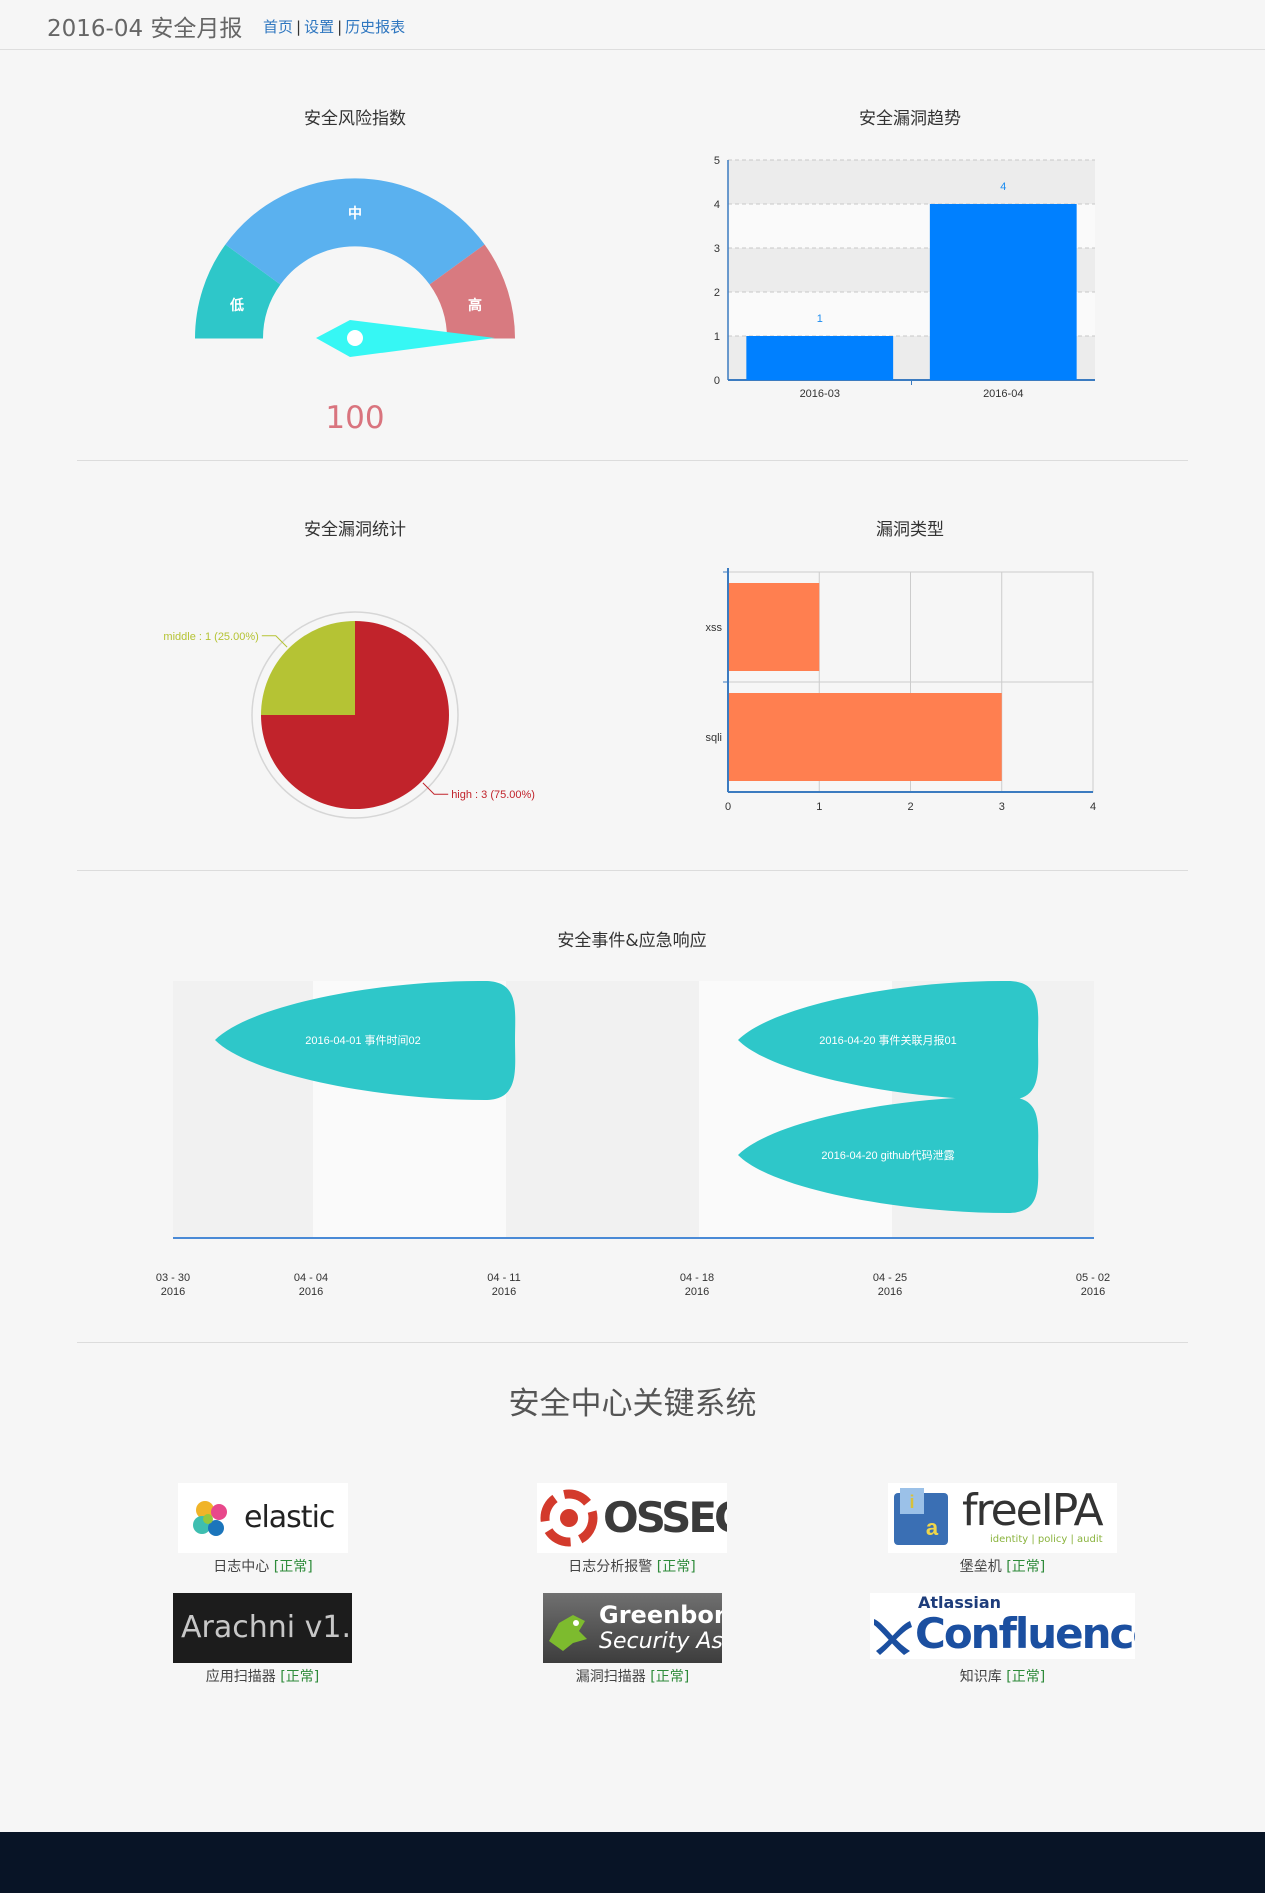 This screenshot has height=1893, width=1265. I want to click on x-tick-label: 2016-04, so click(1003, 394).